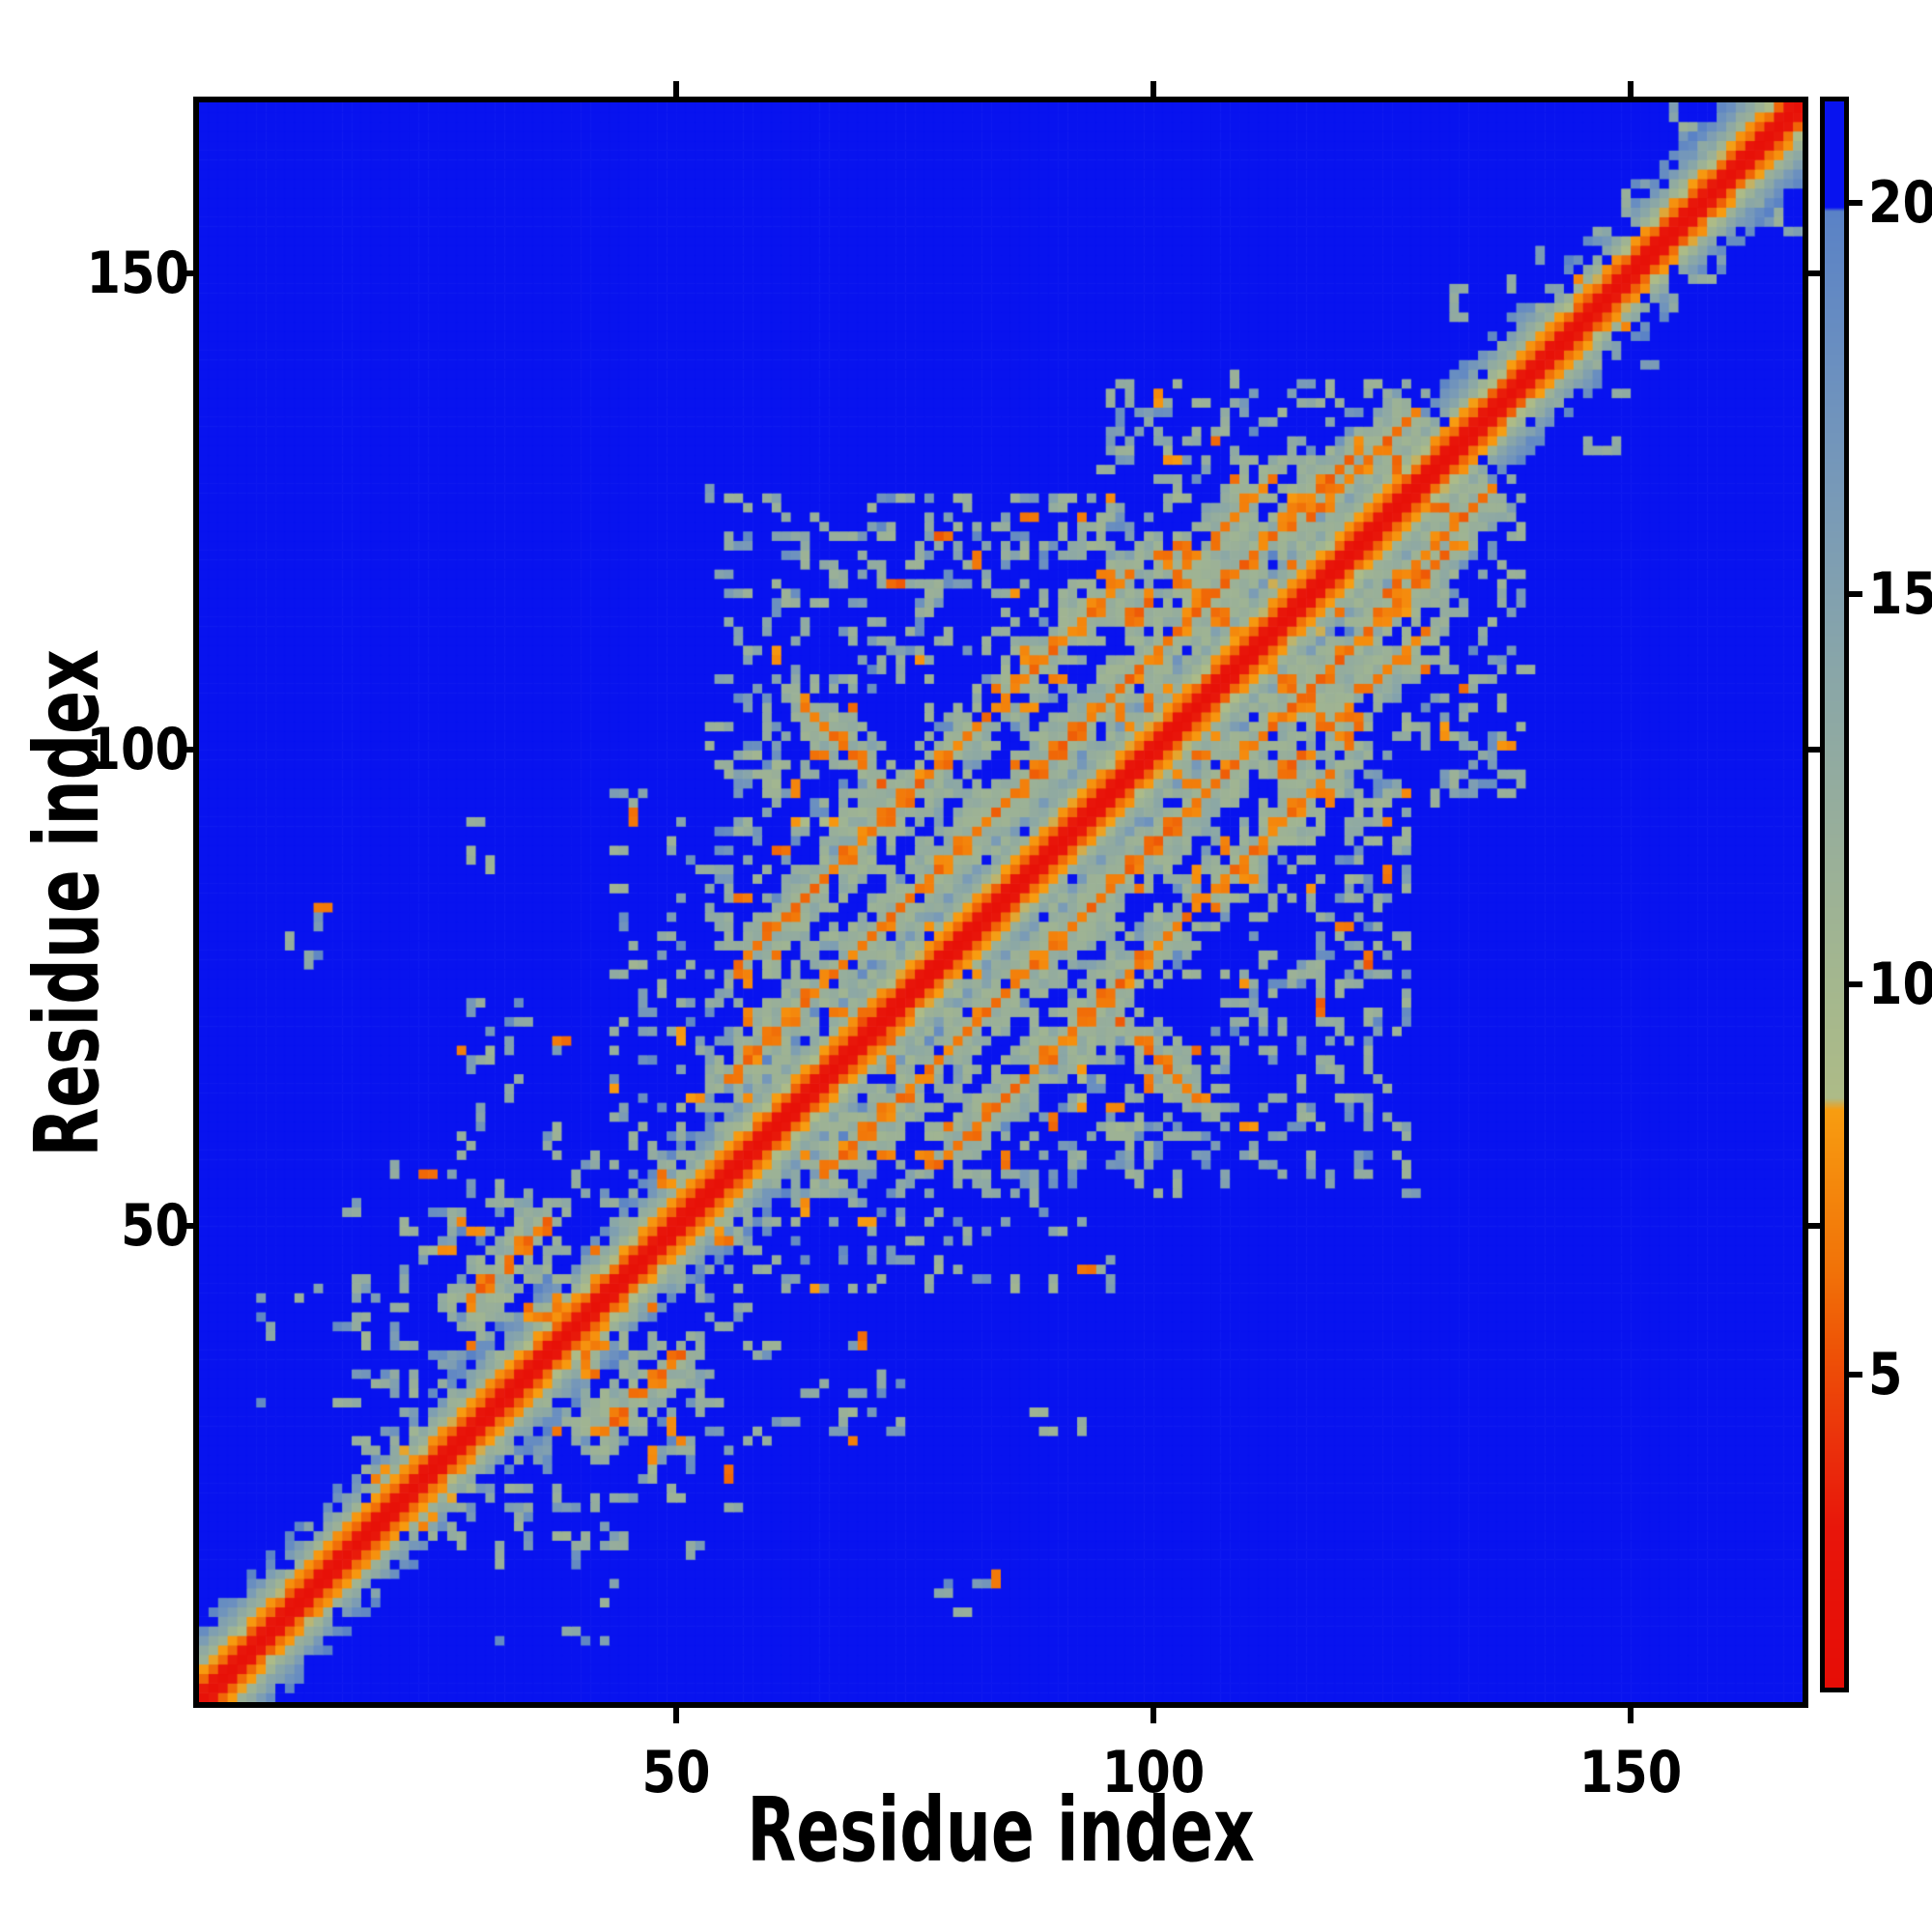  What do you see at coordinates (137, 274) in the screenshot?
I see `y-tick-label-150: 150` at bounding box center [137, 274].